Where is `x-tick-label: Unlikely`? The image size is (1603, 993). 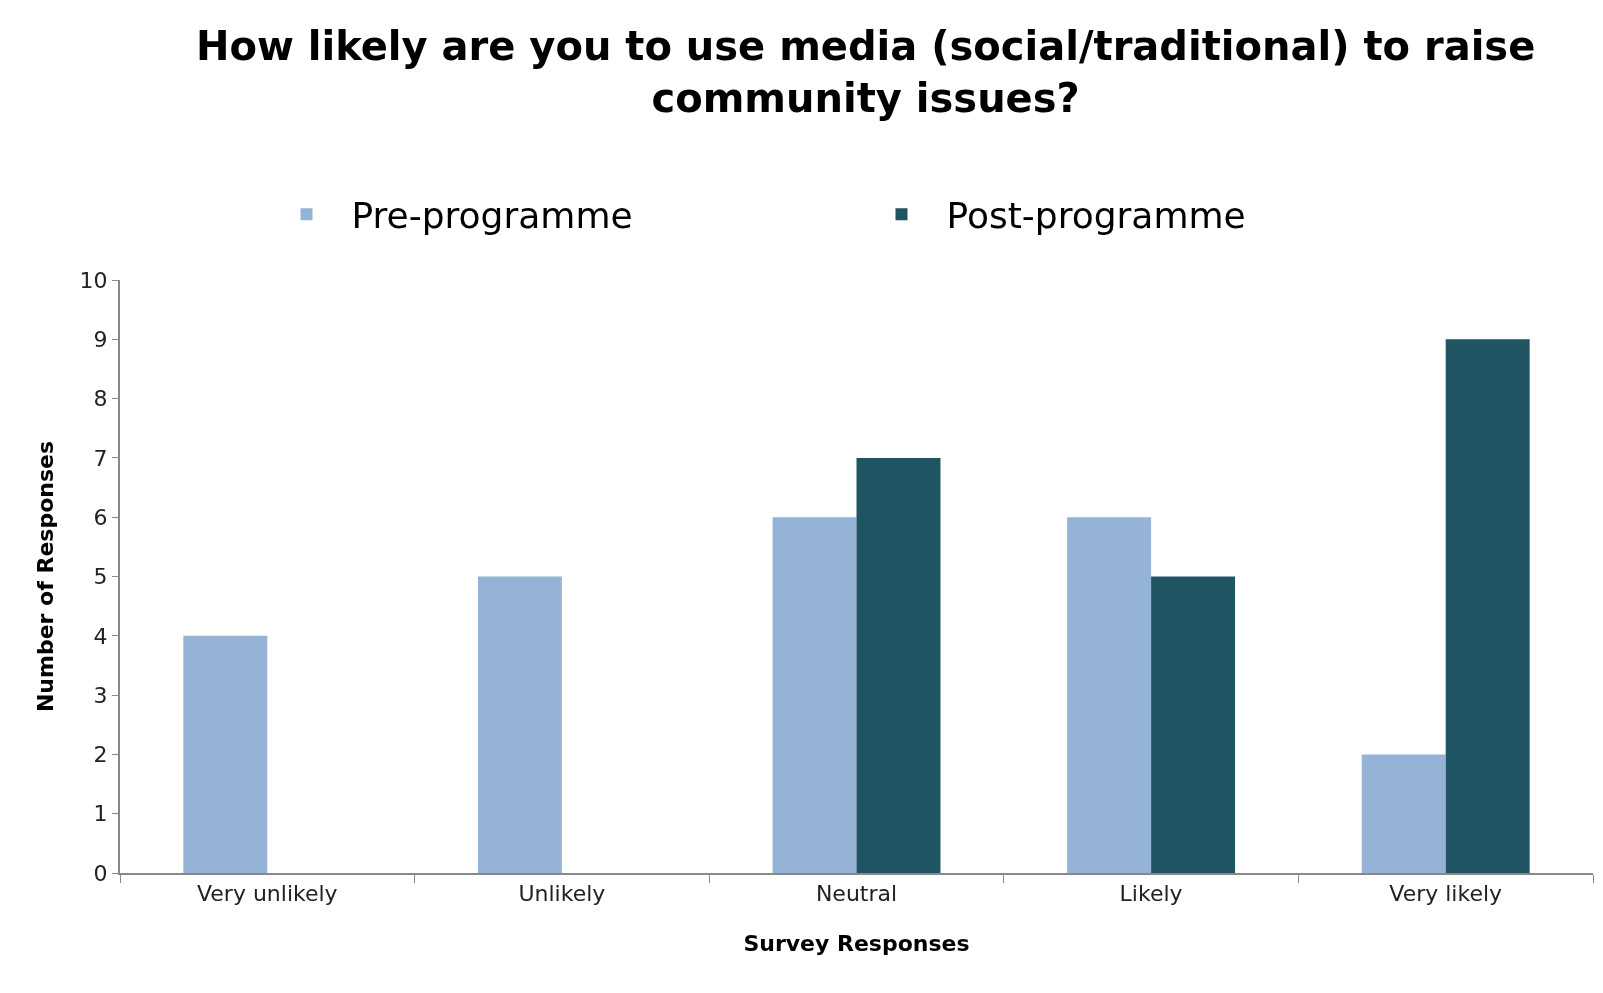 x-tick-label: Unlikely is located at coordinates (562, 894).